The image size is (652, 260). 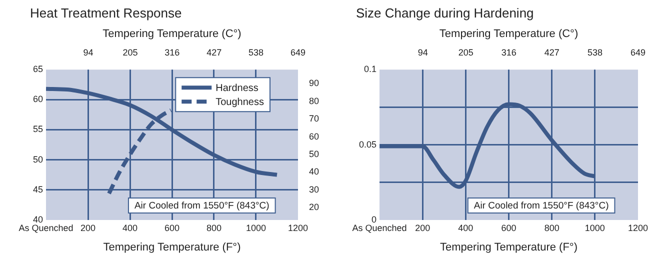 What do you see at coordinates (38, 69) in the screenshot?
I see `y-tick-label: 65` at bounding box center [38, 69].